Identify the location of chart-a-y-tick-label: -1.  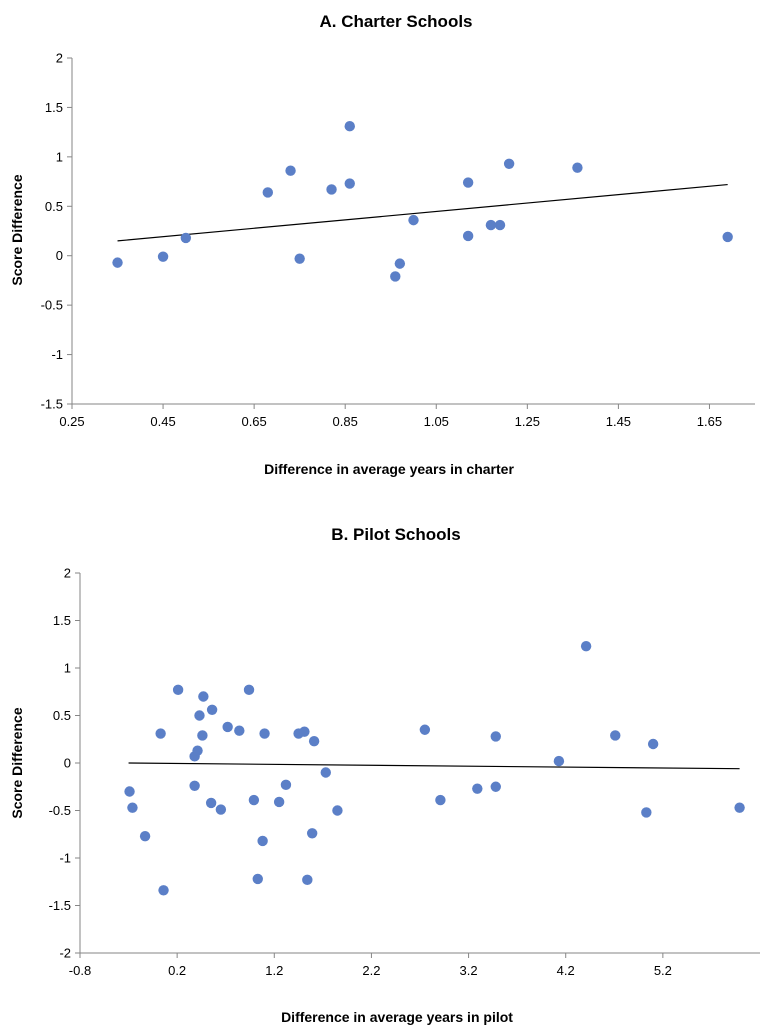
(57, 354).